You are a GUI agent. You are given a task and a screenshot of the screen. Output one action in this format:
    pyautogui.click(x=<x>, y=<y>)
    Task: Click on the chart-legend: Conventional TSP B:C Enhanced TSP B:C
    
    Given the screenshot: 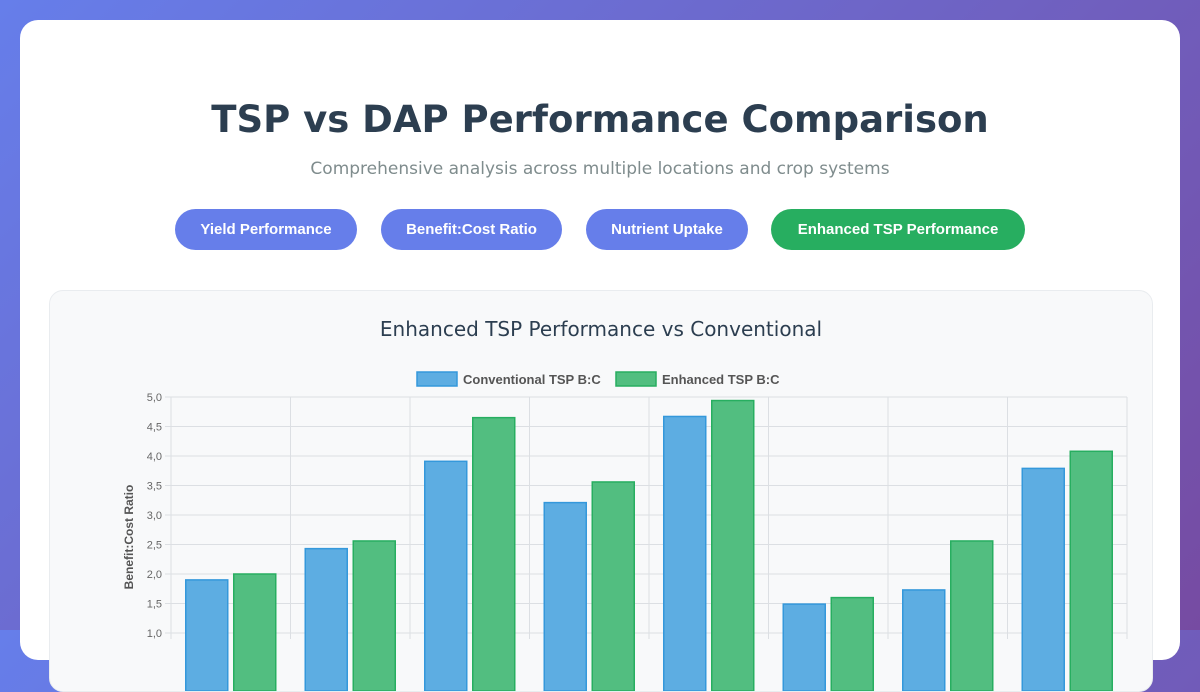 What is the action you would take?
    pyautogui.click(x=598, y=379)
    